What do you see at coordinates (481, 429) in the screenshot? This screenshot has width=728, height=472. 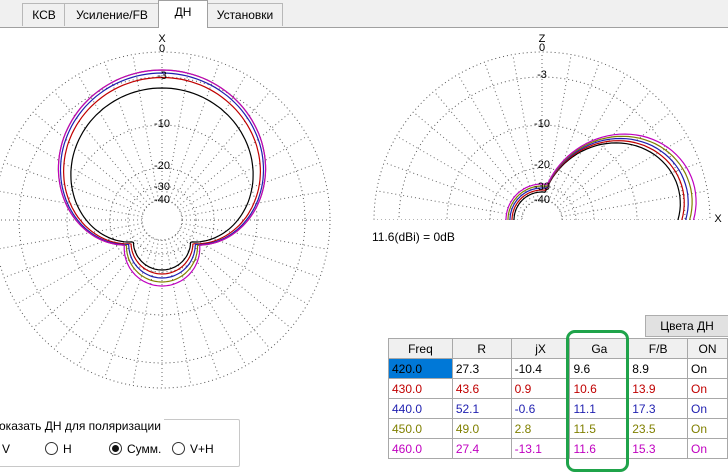 I see `r-cell: 49.0` at bounding box center [481, 429].